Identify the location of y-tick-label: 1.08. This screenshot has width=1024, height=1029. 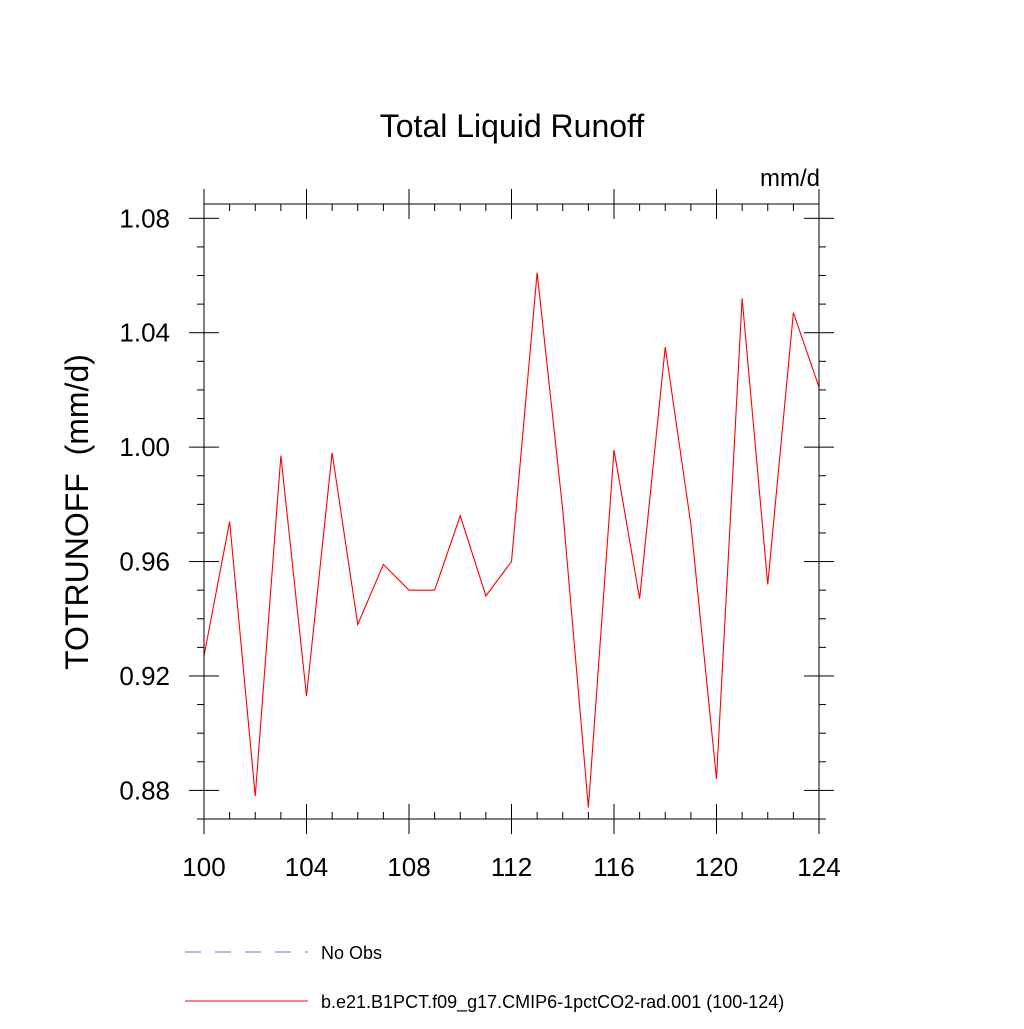
(144, 218).